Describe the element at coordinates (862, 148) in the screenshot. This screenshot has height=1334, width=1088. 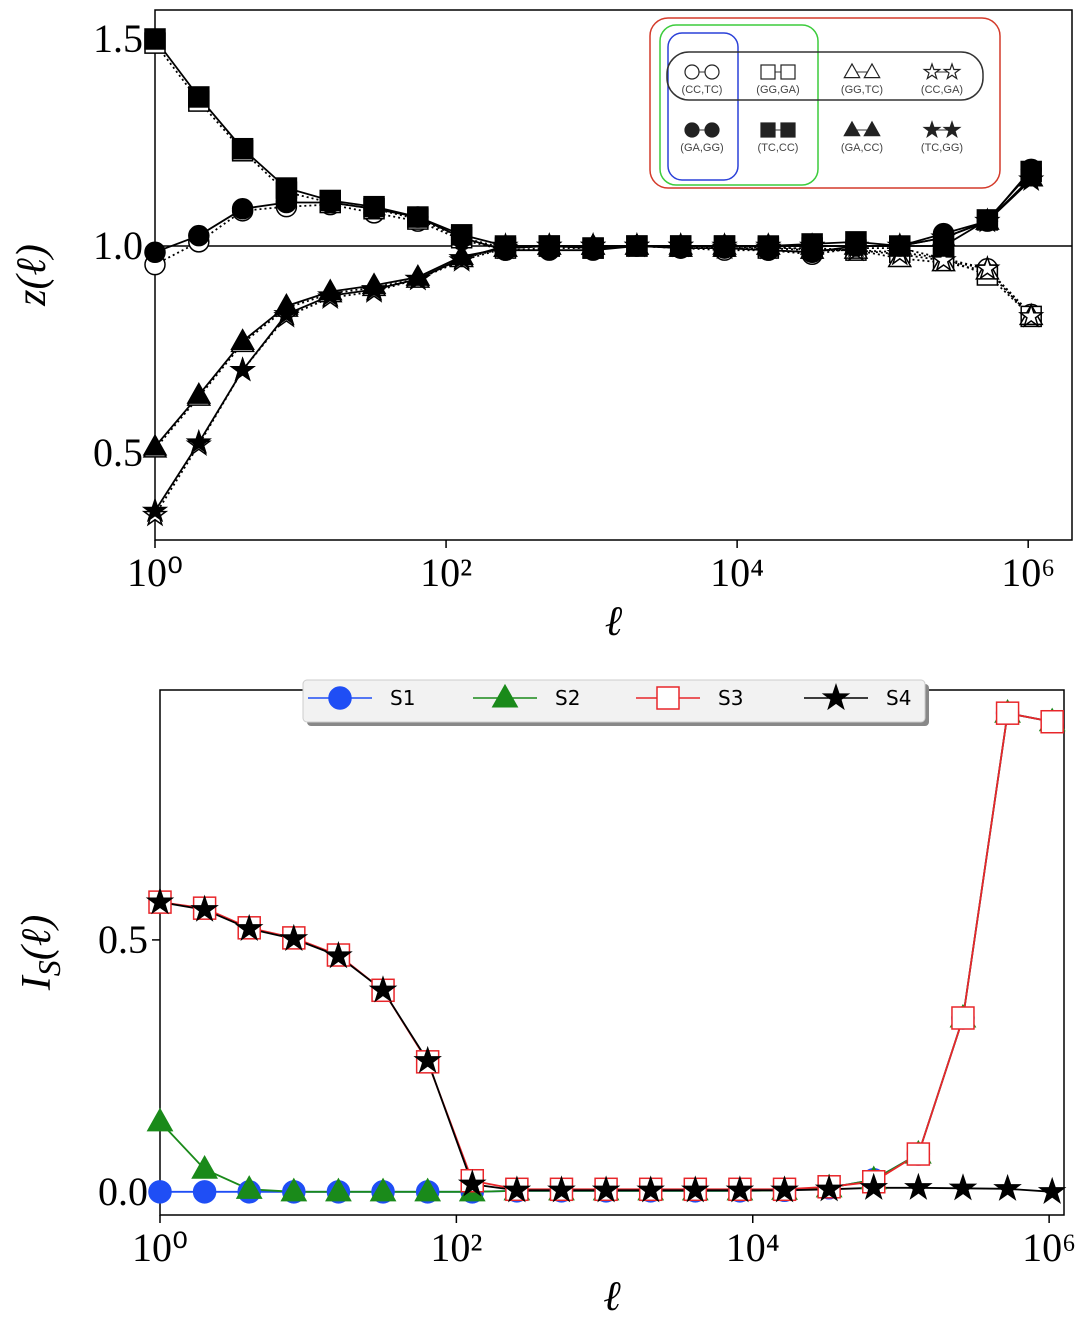
I see `legend-label: (GA,CC)` at that location.